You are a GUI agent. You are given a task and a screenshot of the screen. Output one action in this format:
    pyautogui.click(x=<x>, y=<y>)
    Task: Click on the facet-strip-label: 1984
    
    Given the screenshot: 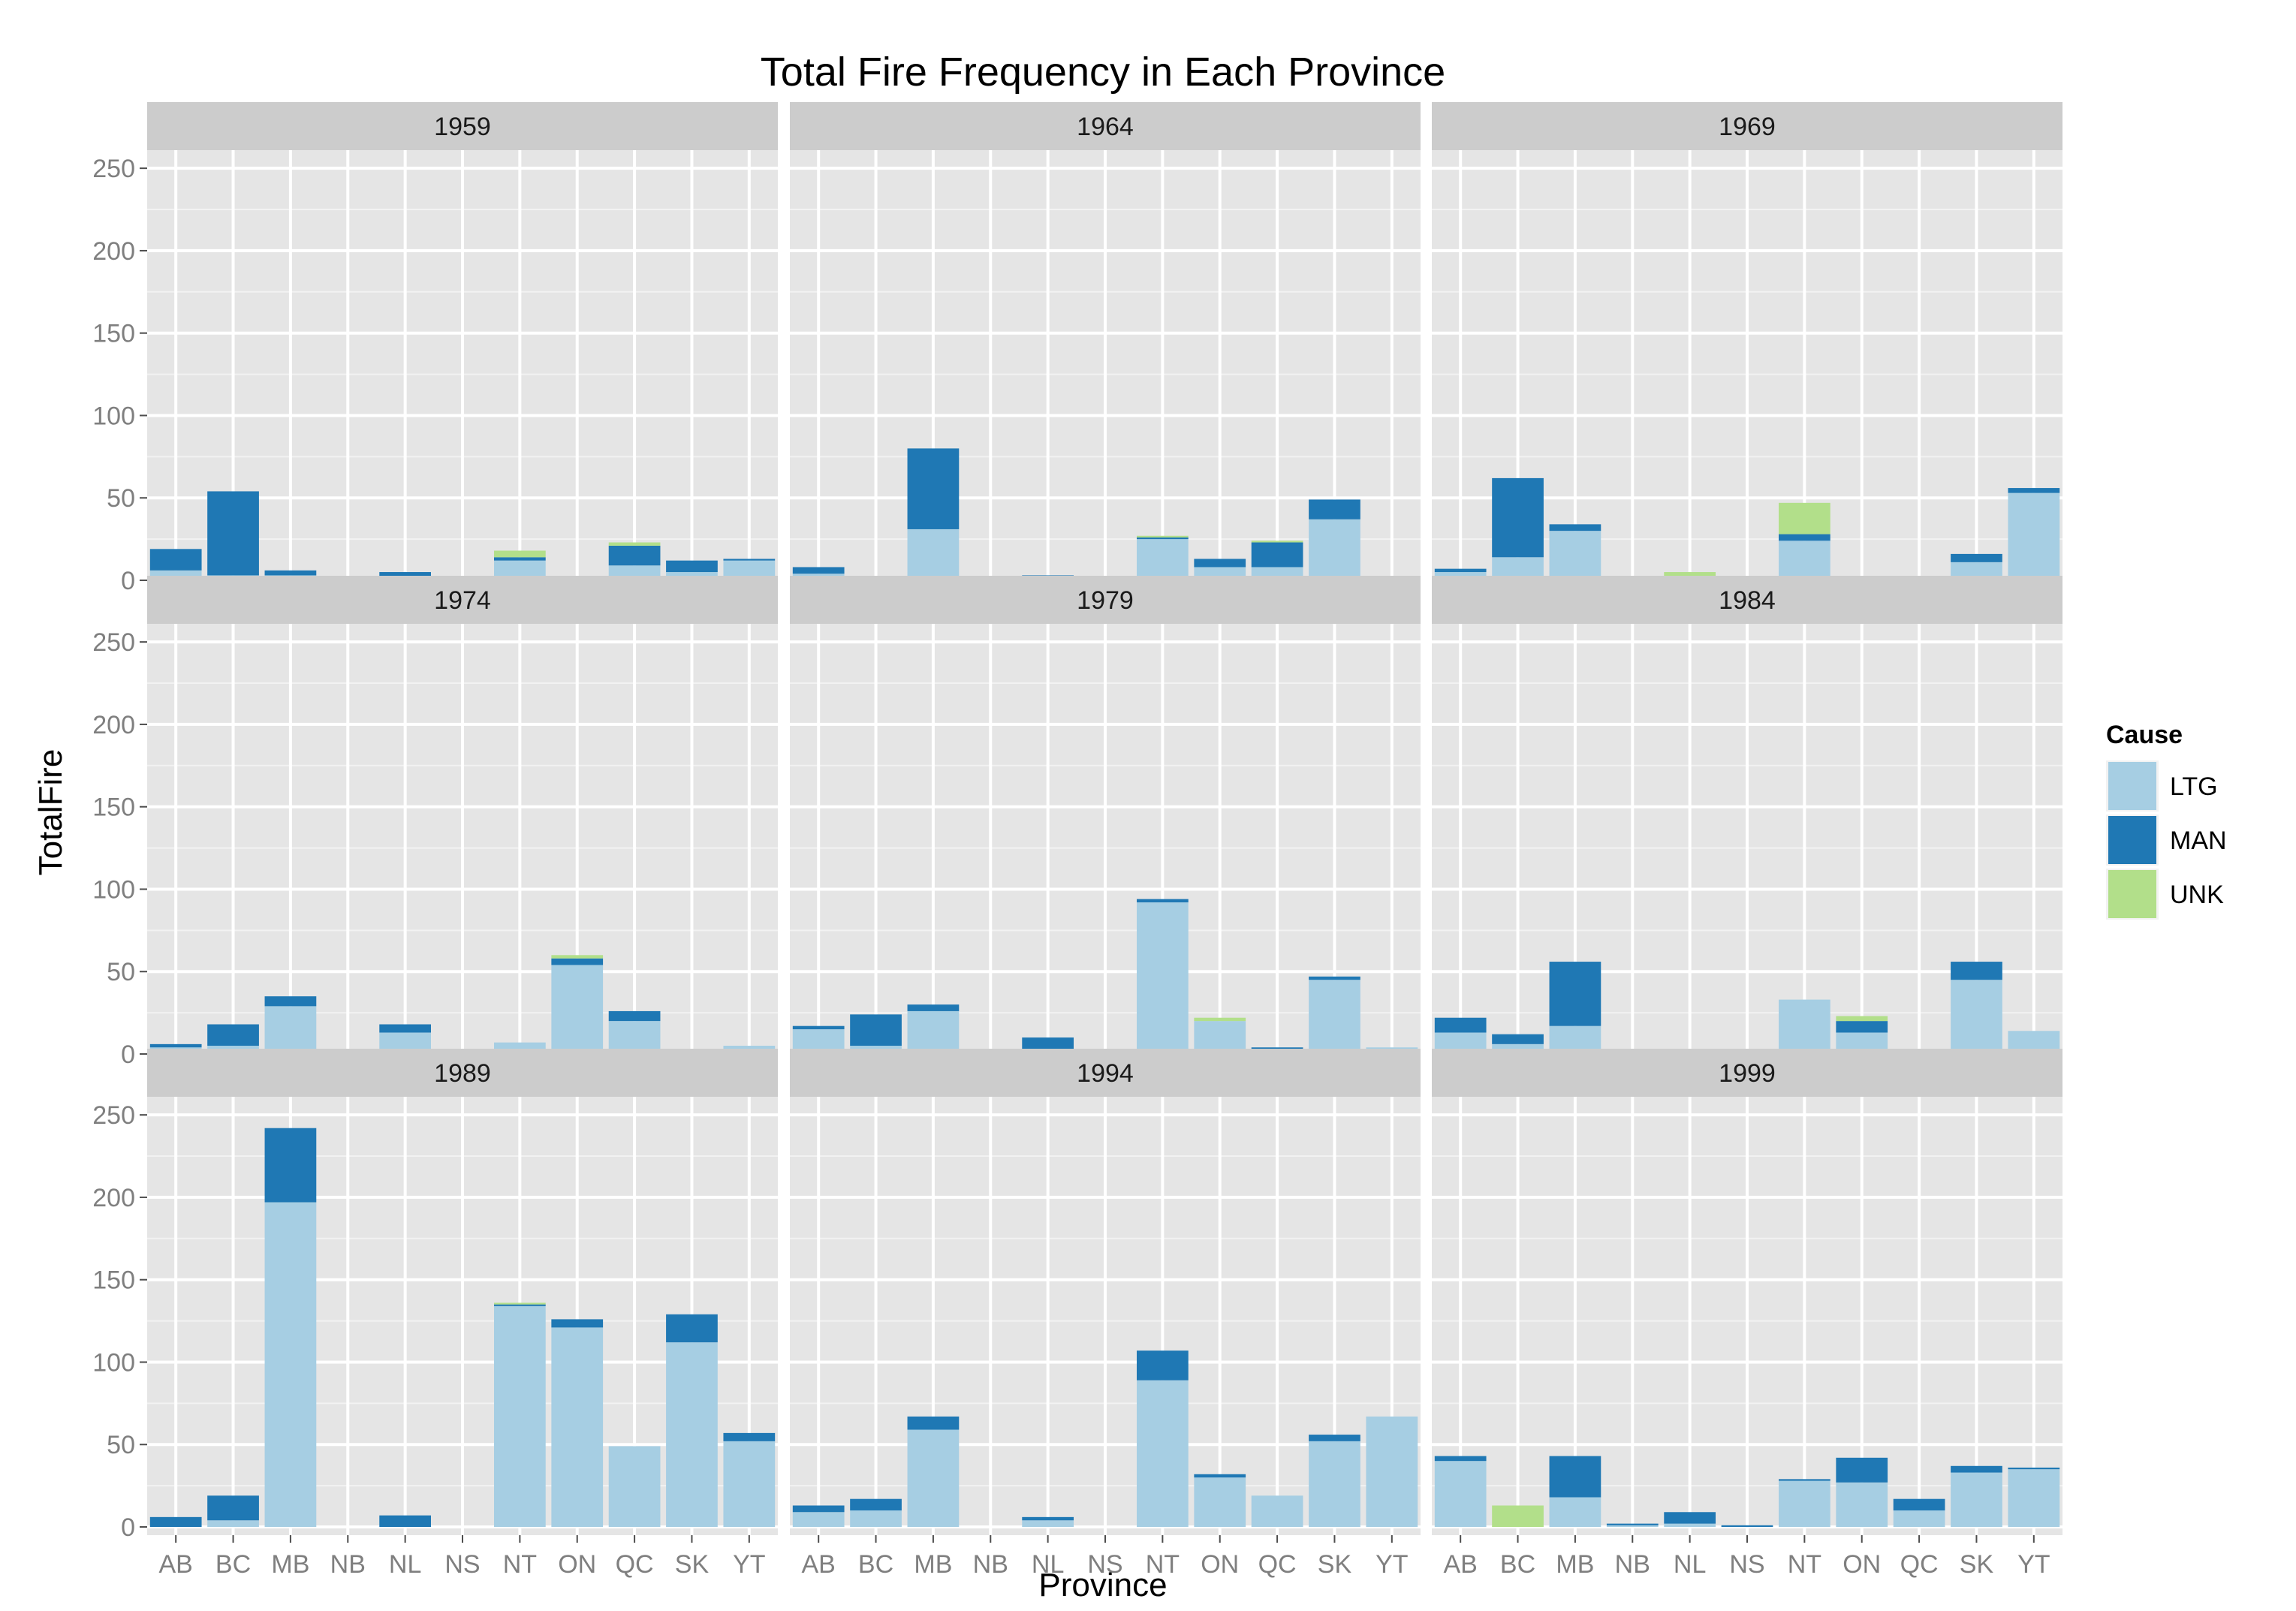 What is the action you would take?
    pyautogui.click(x=1747, y=600)
    